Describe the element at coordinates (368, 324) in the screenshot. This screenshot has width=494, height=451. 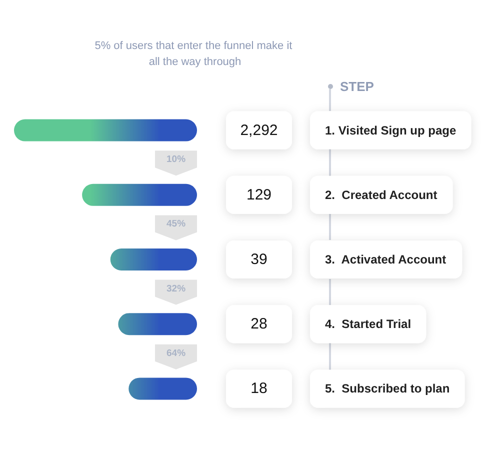
I see `category-label: 4. Started Trial` at that location.